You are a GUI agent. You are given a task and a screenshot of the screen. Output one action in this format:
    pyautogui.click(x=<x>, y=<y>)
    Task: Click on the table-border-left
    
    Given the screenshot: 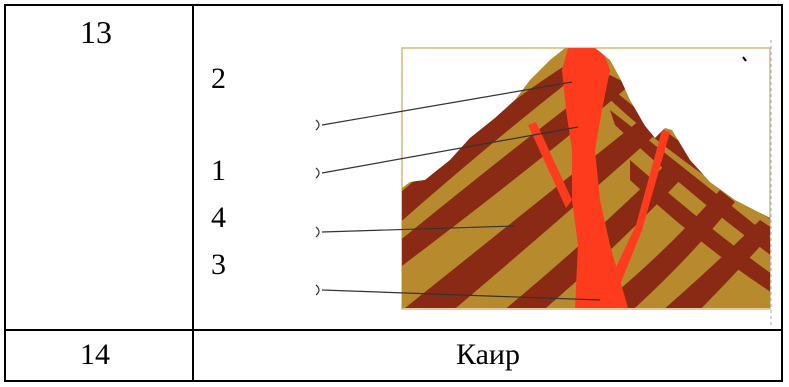 What is the action you would take?
    pyautogui.click(x=5, y=193)
    